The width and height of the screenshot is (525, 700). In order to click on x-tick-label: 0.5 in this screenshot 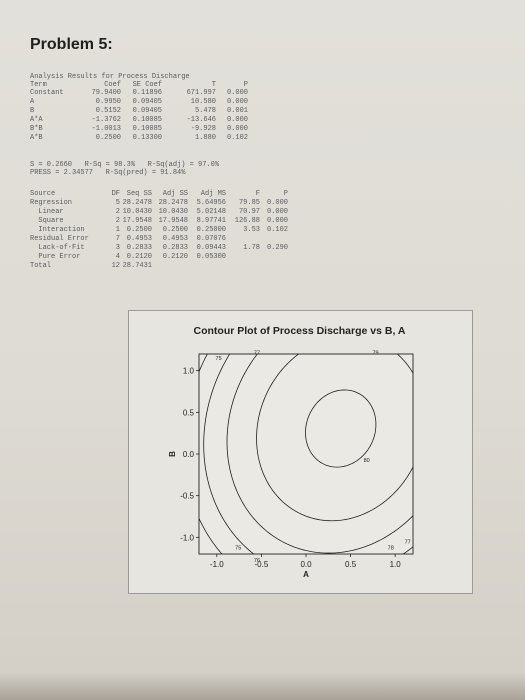, I will do `click(351, 564)`.